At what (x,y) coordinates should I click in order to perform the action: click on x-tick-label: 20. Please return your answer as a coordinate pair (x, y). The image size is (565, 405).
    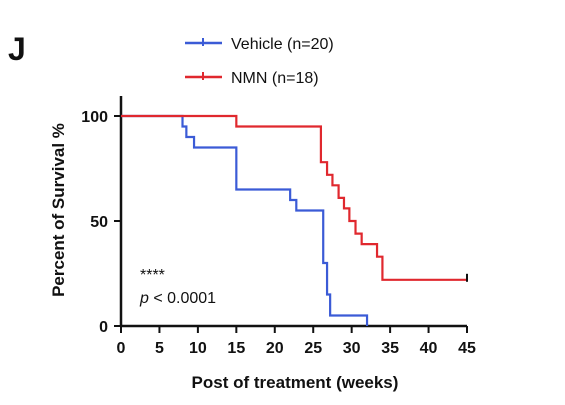
    Looking at the image, I should click on (275, 348).